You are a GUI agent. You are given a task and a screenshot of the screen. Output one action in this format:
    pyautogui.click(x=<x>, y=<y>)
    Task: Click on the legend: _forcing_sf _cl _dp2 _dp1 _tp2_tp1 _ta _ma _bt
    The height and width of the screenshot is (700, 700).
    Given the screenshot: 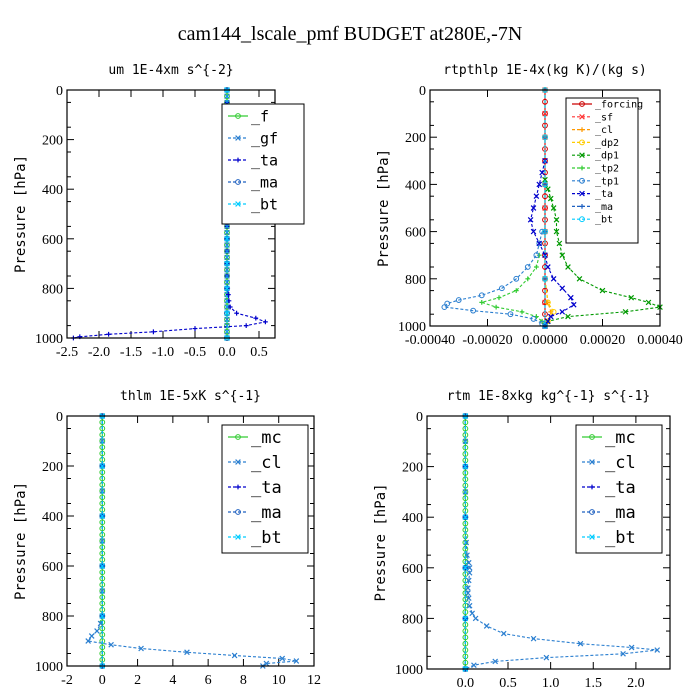 What is the action you would take?
    pyautogui.click(x=604, y=170)
    